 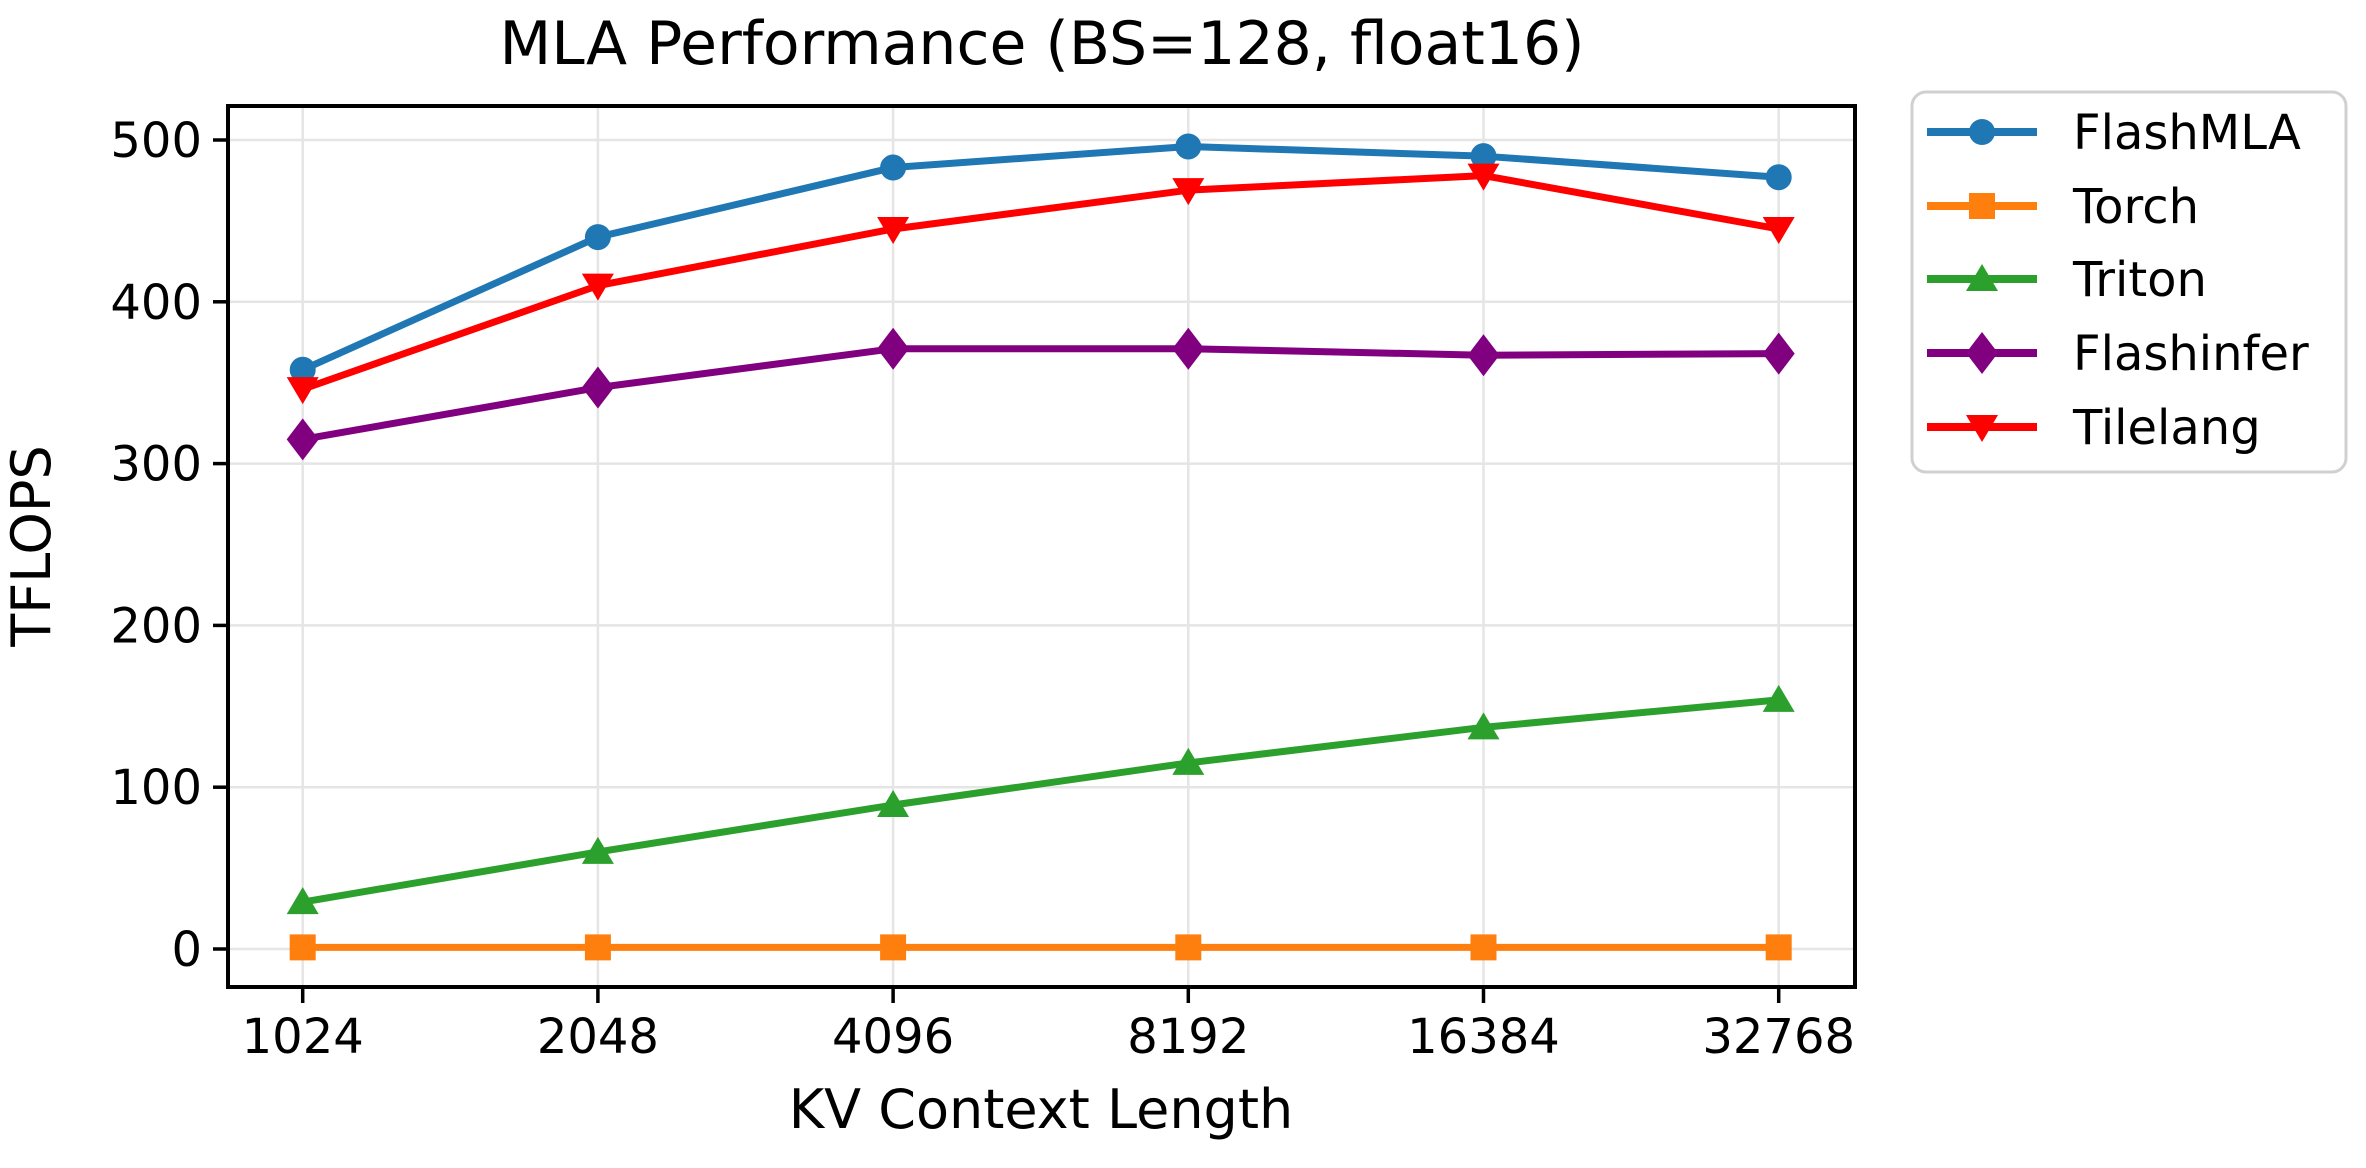 What do you see at coordinates (1483, 1037) in the screenshot?
I see `x-tick-label: 16384` at bounding box center [1483, 1037].